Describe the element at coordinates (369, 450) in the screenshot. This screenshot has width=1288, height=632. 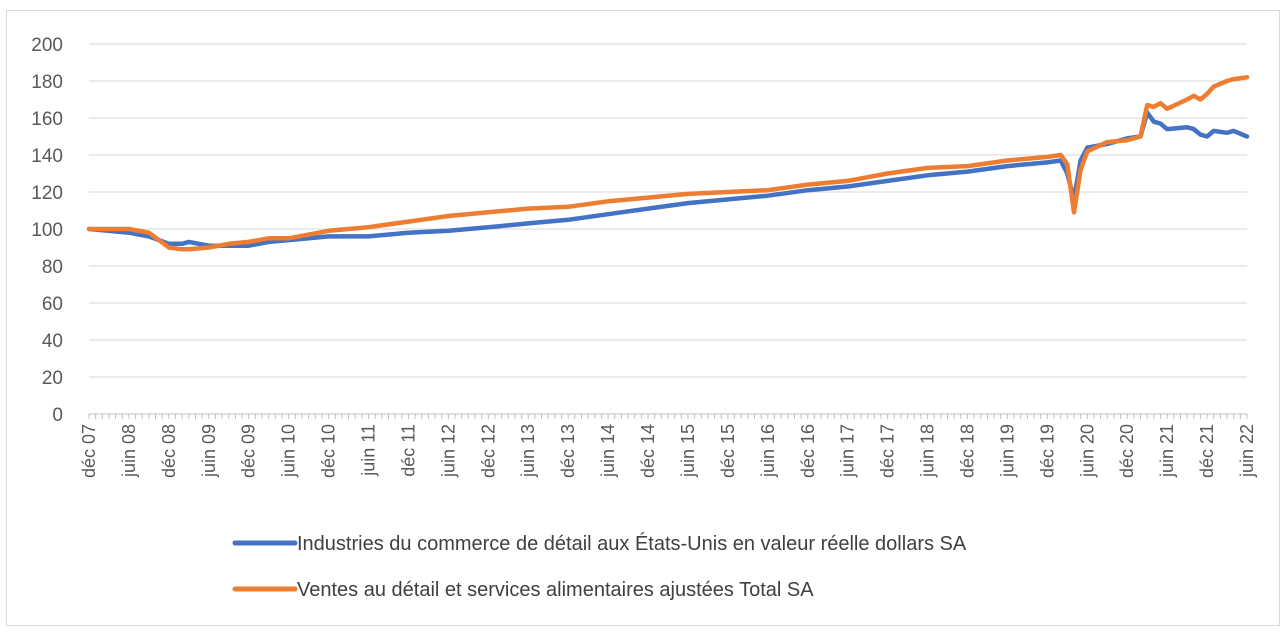
I see `x-tick-label: juin 11` at that location.